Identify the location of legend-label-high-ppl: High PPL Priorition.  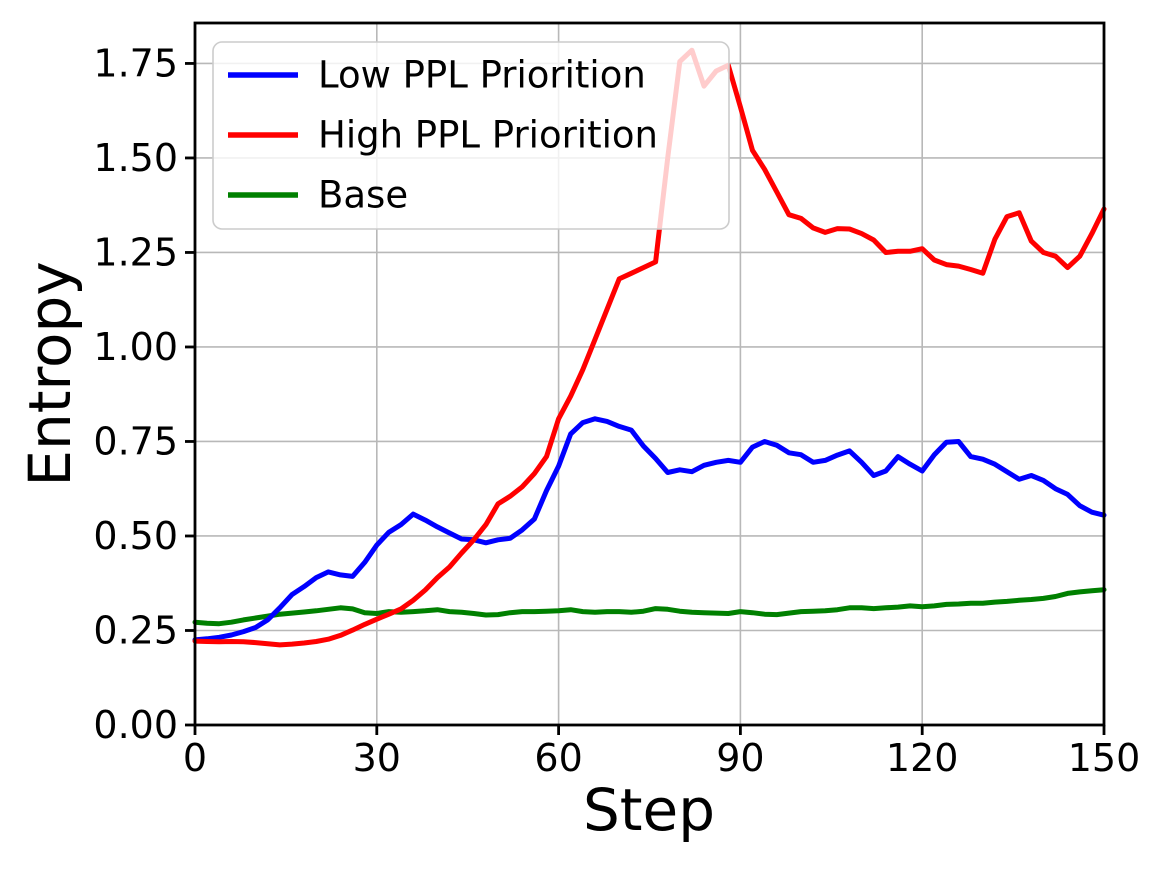
(488, 135).